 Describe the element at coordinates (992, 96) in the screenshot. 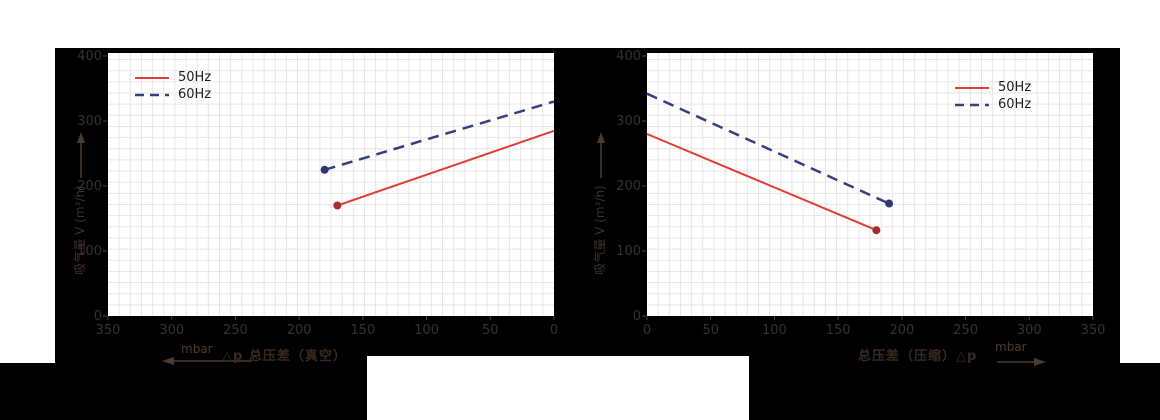

I see `legend-compression: 50Hz 60Hz` at that location.